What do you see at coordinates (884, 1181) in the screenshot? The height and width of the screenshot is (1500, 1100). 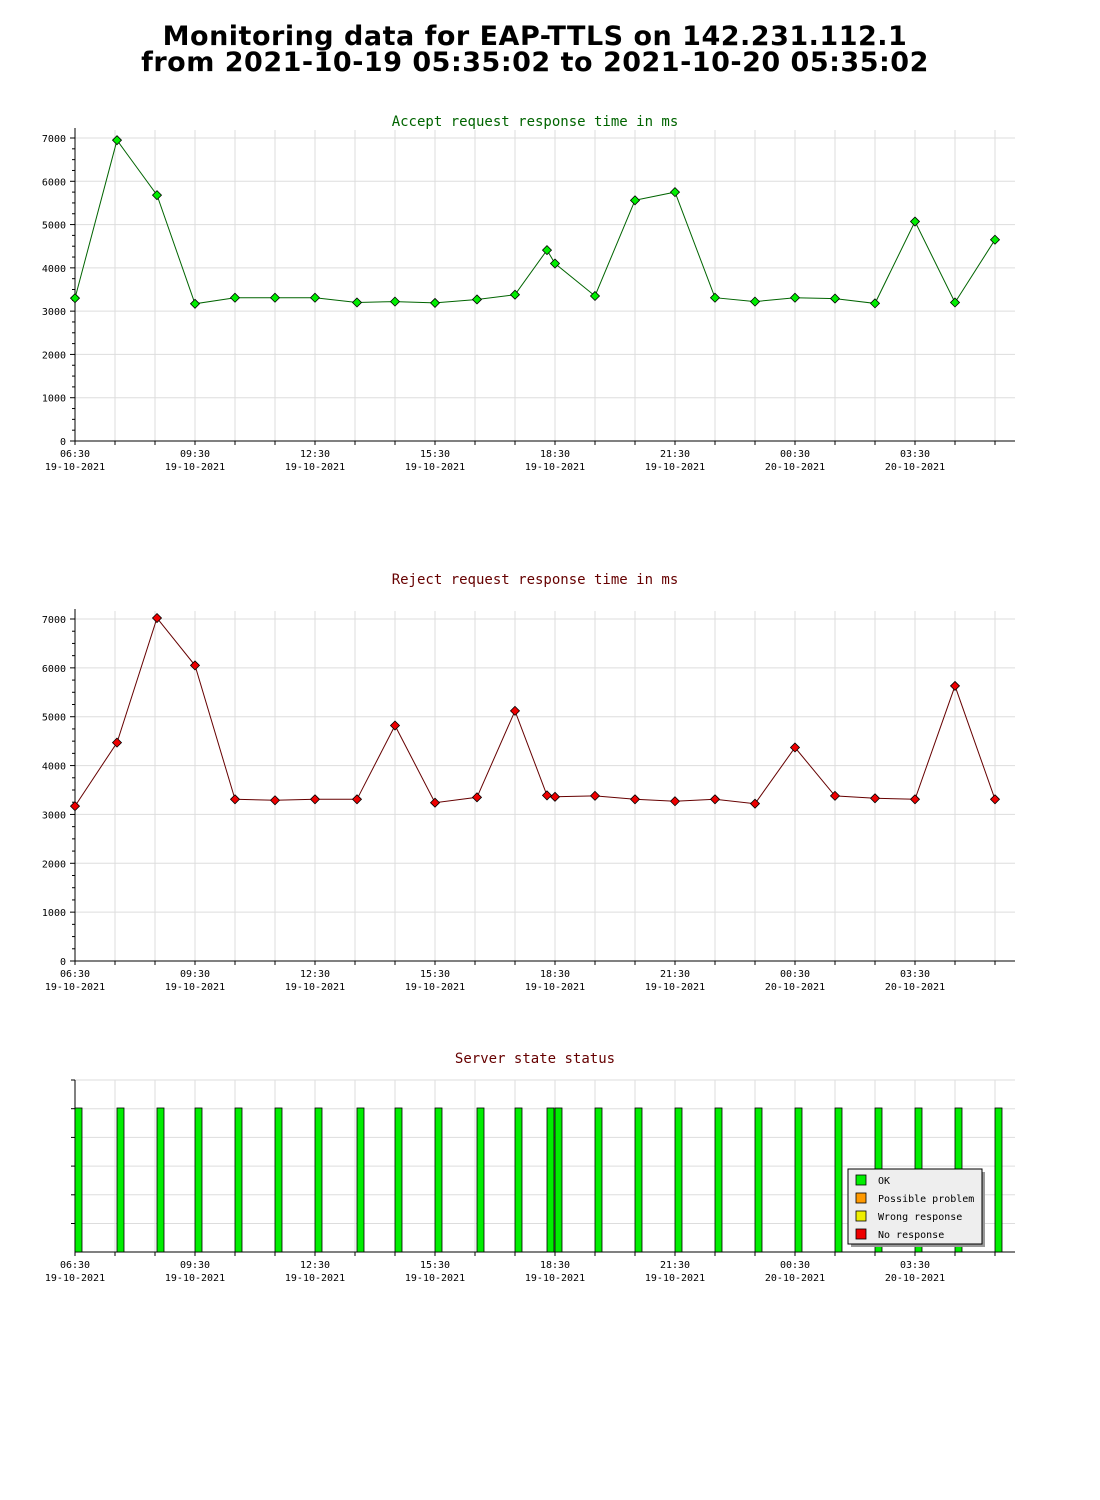 I see `legend-label: OK` at bounding box center [884, 1181].